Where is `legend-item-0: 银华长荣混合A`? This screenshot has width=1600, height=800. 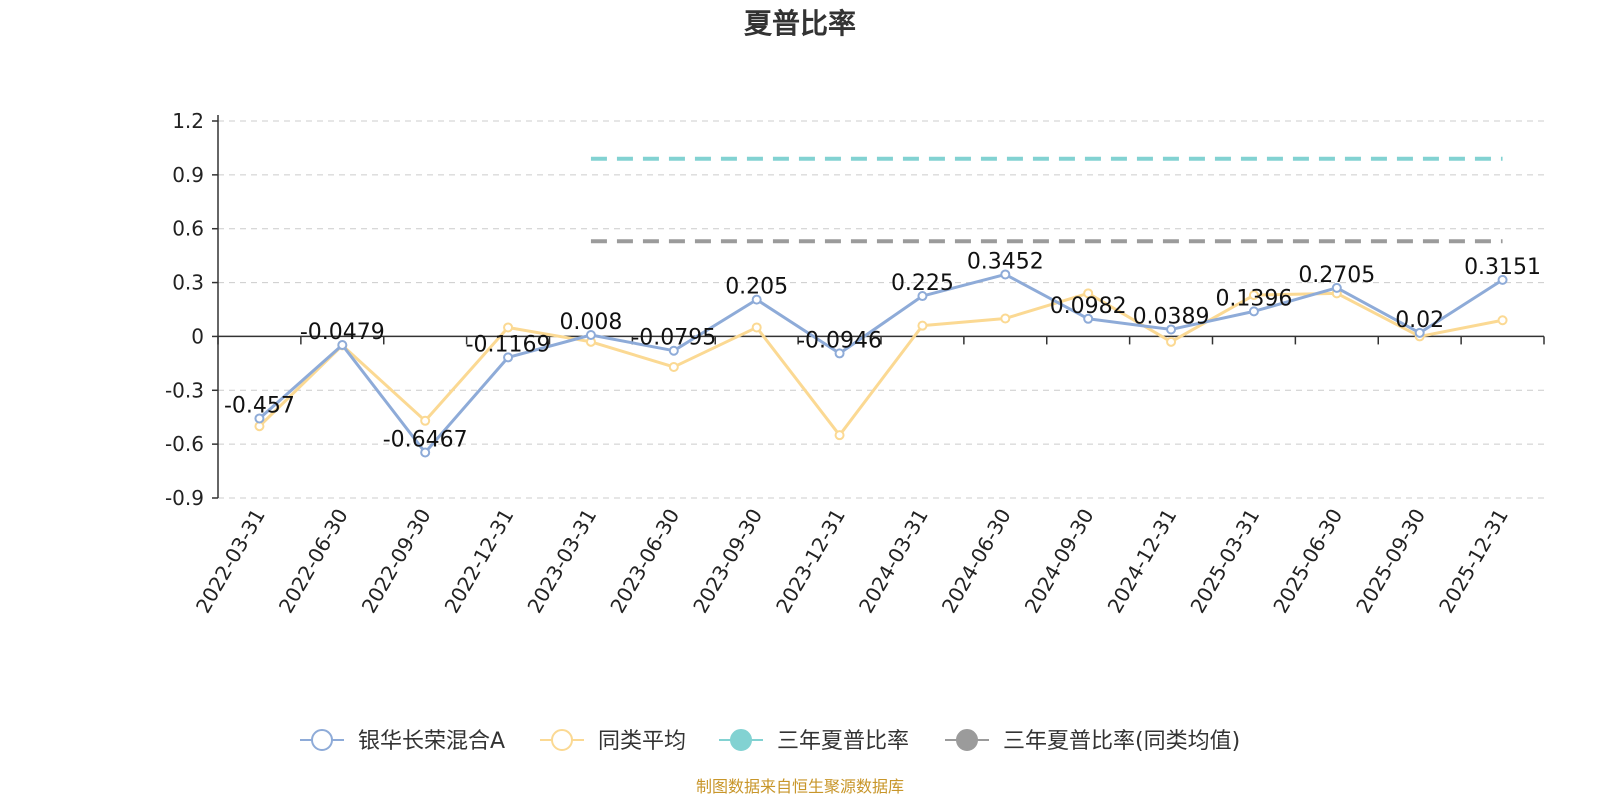
legend-item-0: 银华长荣混合A is located at coordinates (402, 741).